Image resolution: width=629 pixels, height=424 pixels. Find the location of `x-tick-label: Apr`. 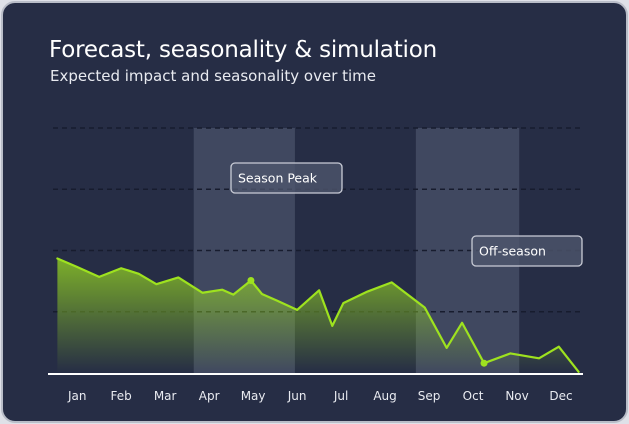

x-tick-label: Apr is located at coordinates (209, 396).